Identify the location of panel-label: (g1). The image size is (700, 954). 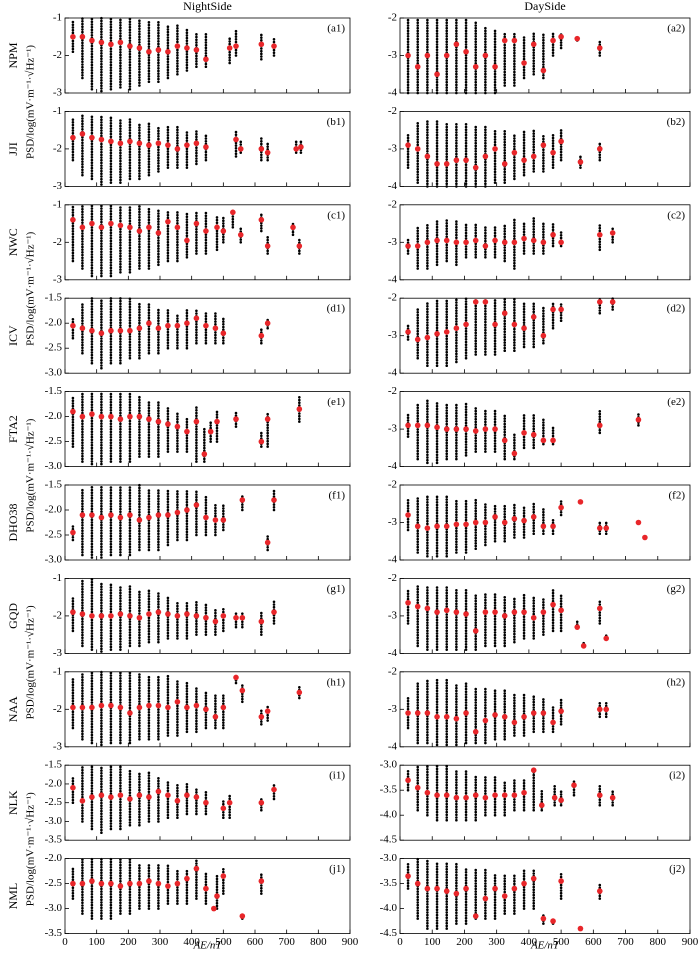
(336, 589).